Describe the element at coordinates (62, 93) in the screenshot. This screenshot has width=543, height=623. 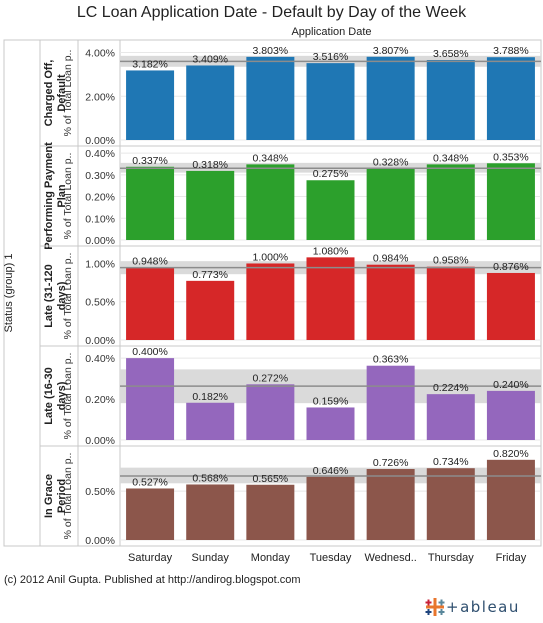
I see `panel-label: Default` at that location.